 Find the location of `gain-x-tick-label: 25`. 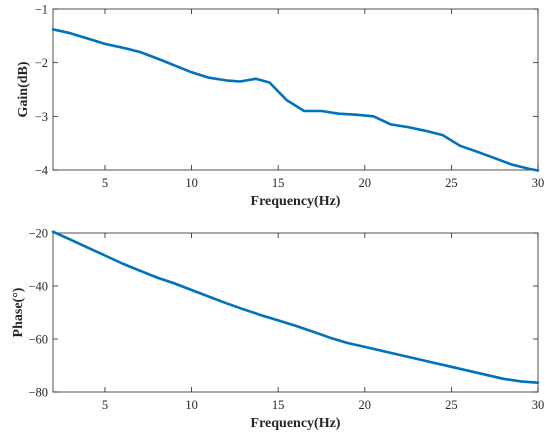

gain-x-tick-label: 25 is located at coordinates (451, 183).